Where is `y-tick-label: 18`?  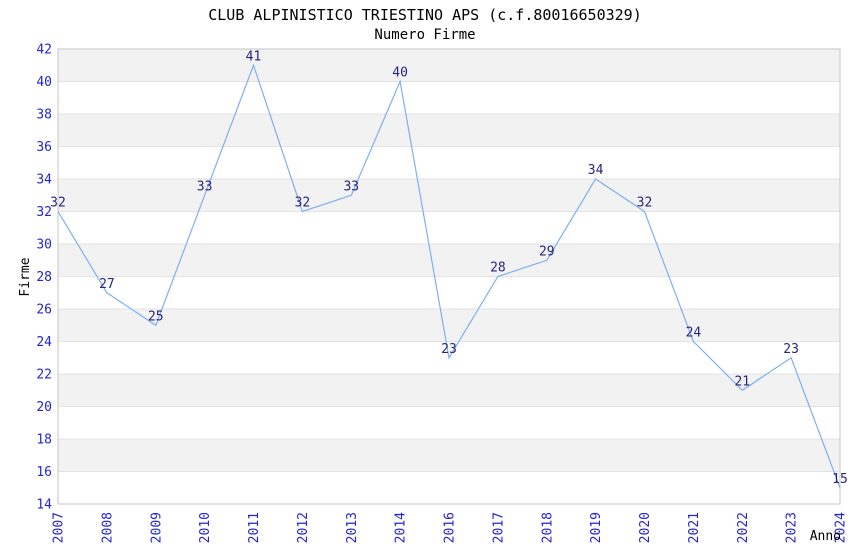 y-tick-label: 18 is located at coordinates (44, 440).